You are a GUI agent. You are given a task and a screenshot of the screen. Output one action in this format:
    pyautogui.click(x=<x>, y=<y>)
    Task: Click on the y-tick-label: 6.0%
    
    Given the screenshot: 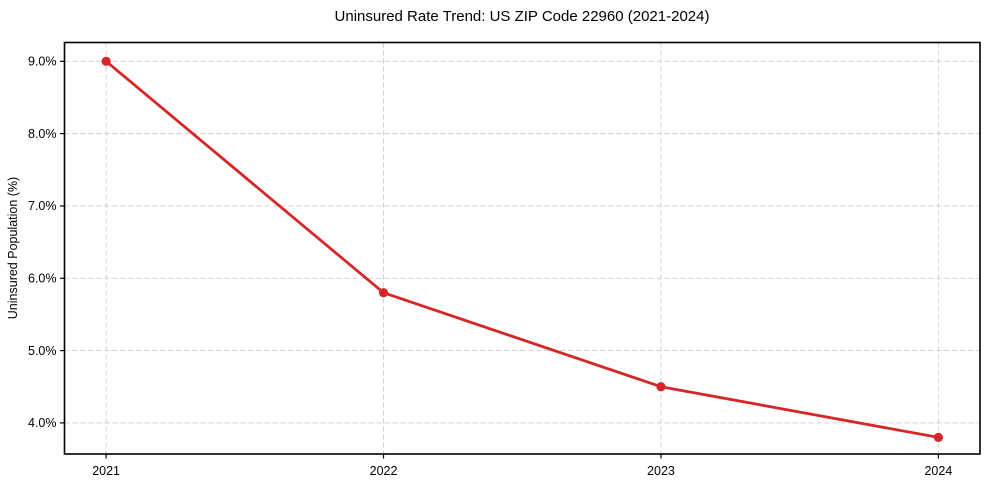 What is the action you would take?
    pyautogui.click(x=42, y=279)
    